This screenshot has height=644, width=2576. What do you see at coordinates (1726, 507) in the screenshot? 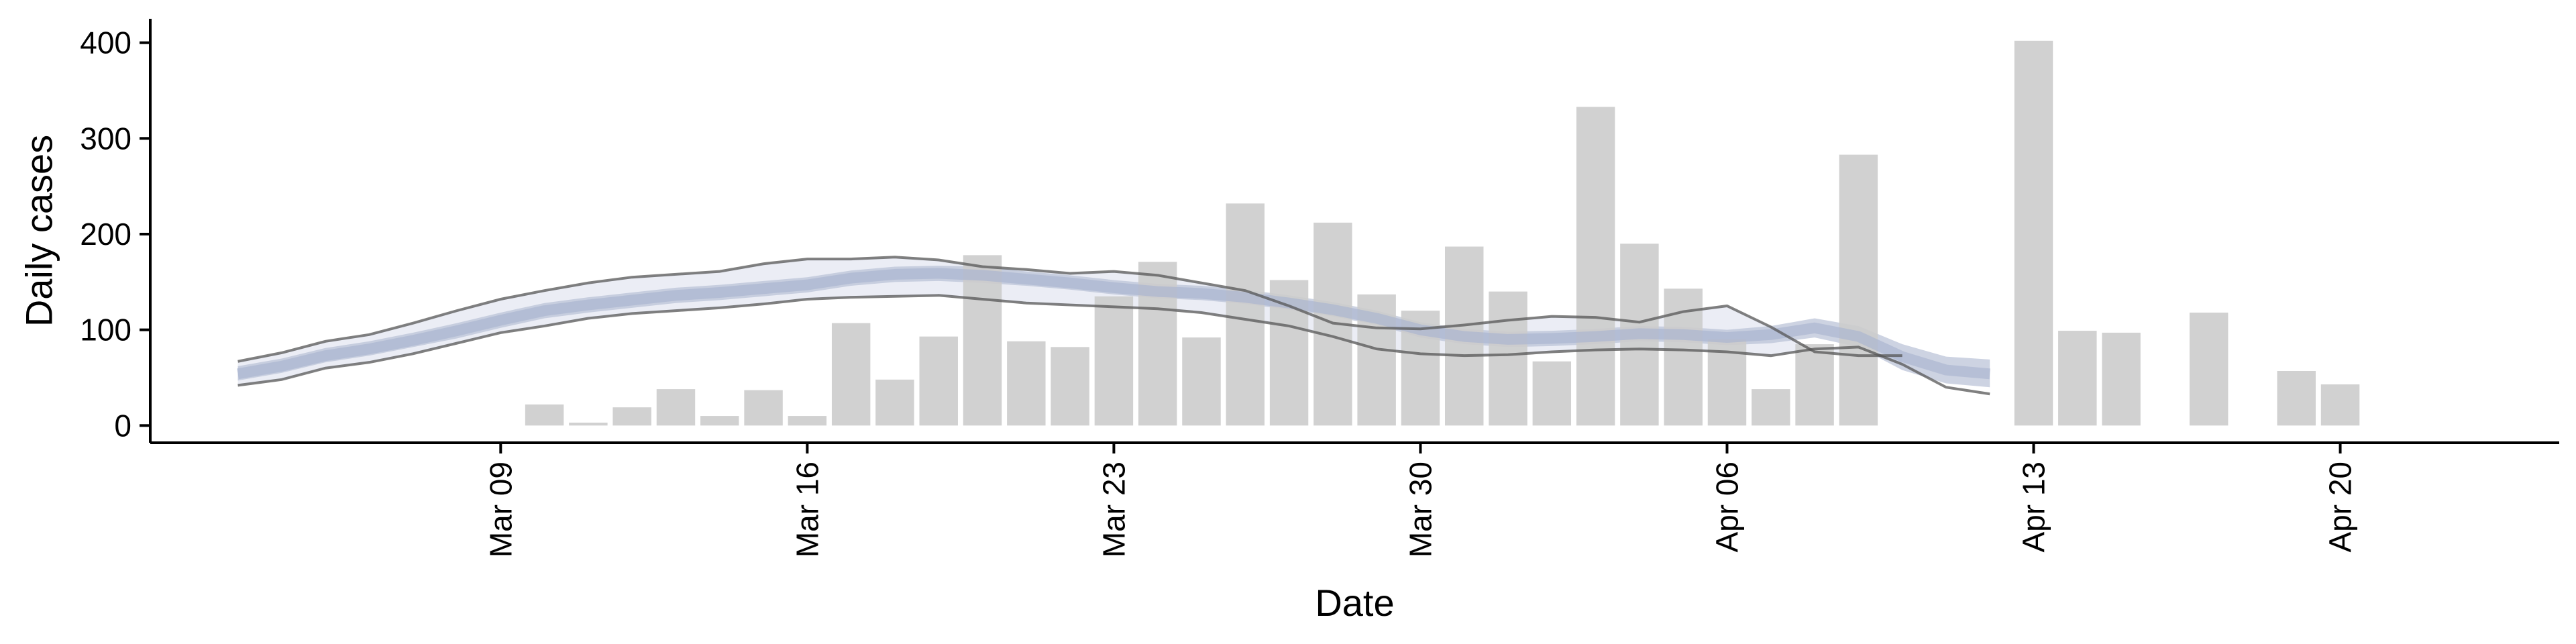
I see `x-tick-label: Apr 06` at bounding box center [1726, 507].